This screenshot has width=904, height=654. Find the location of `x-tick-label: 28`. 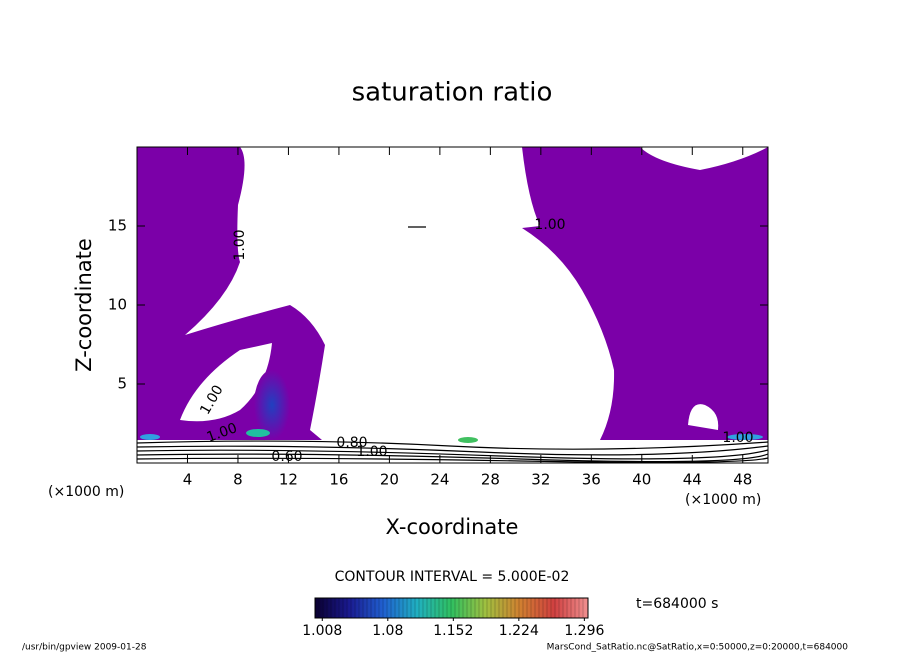

x-tick-label: 28 is located at coordinates (490, 480).